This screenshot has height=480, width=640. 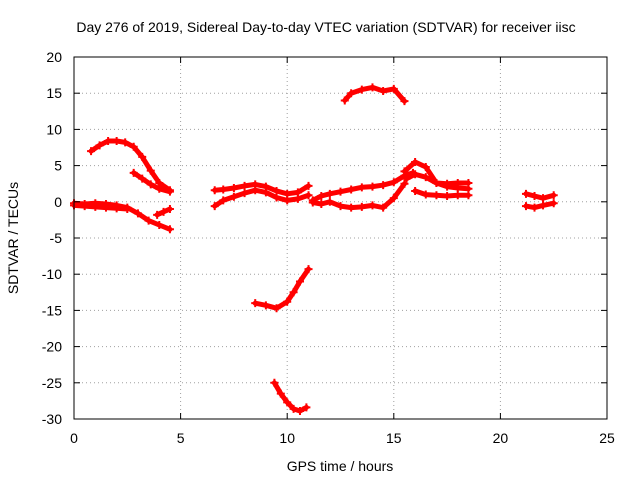 I want to click on x-tick-label: 0, so click(x=74, y=438).